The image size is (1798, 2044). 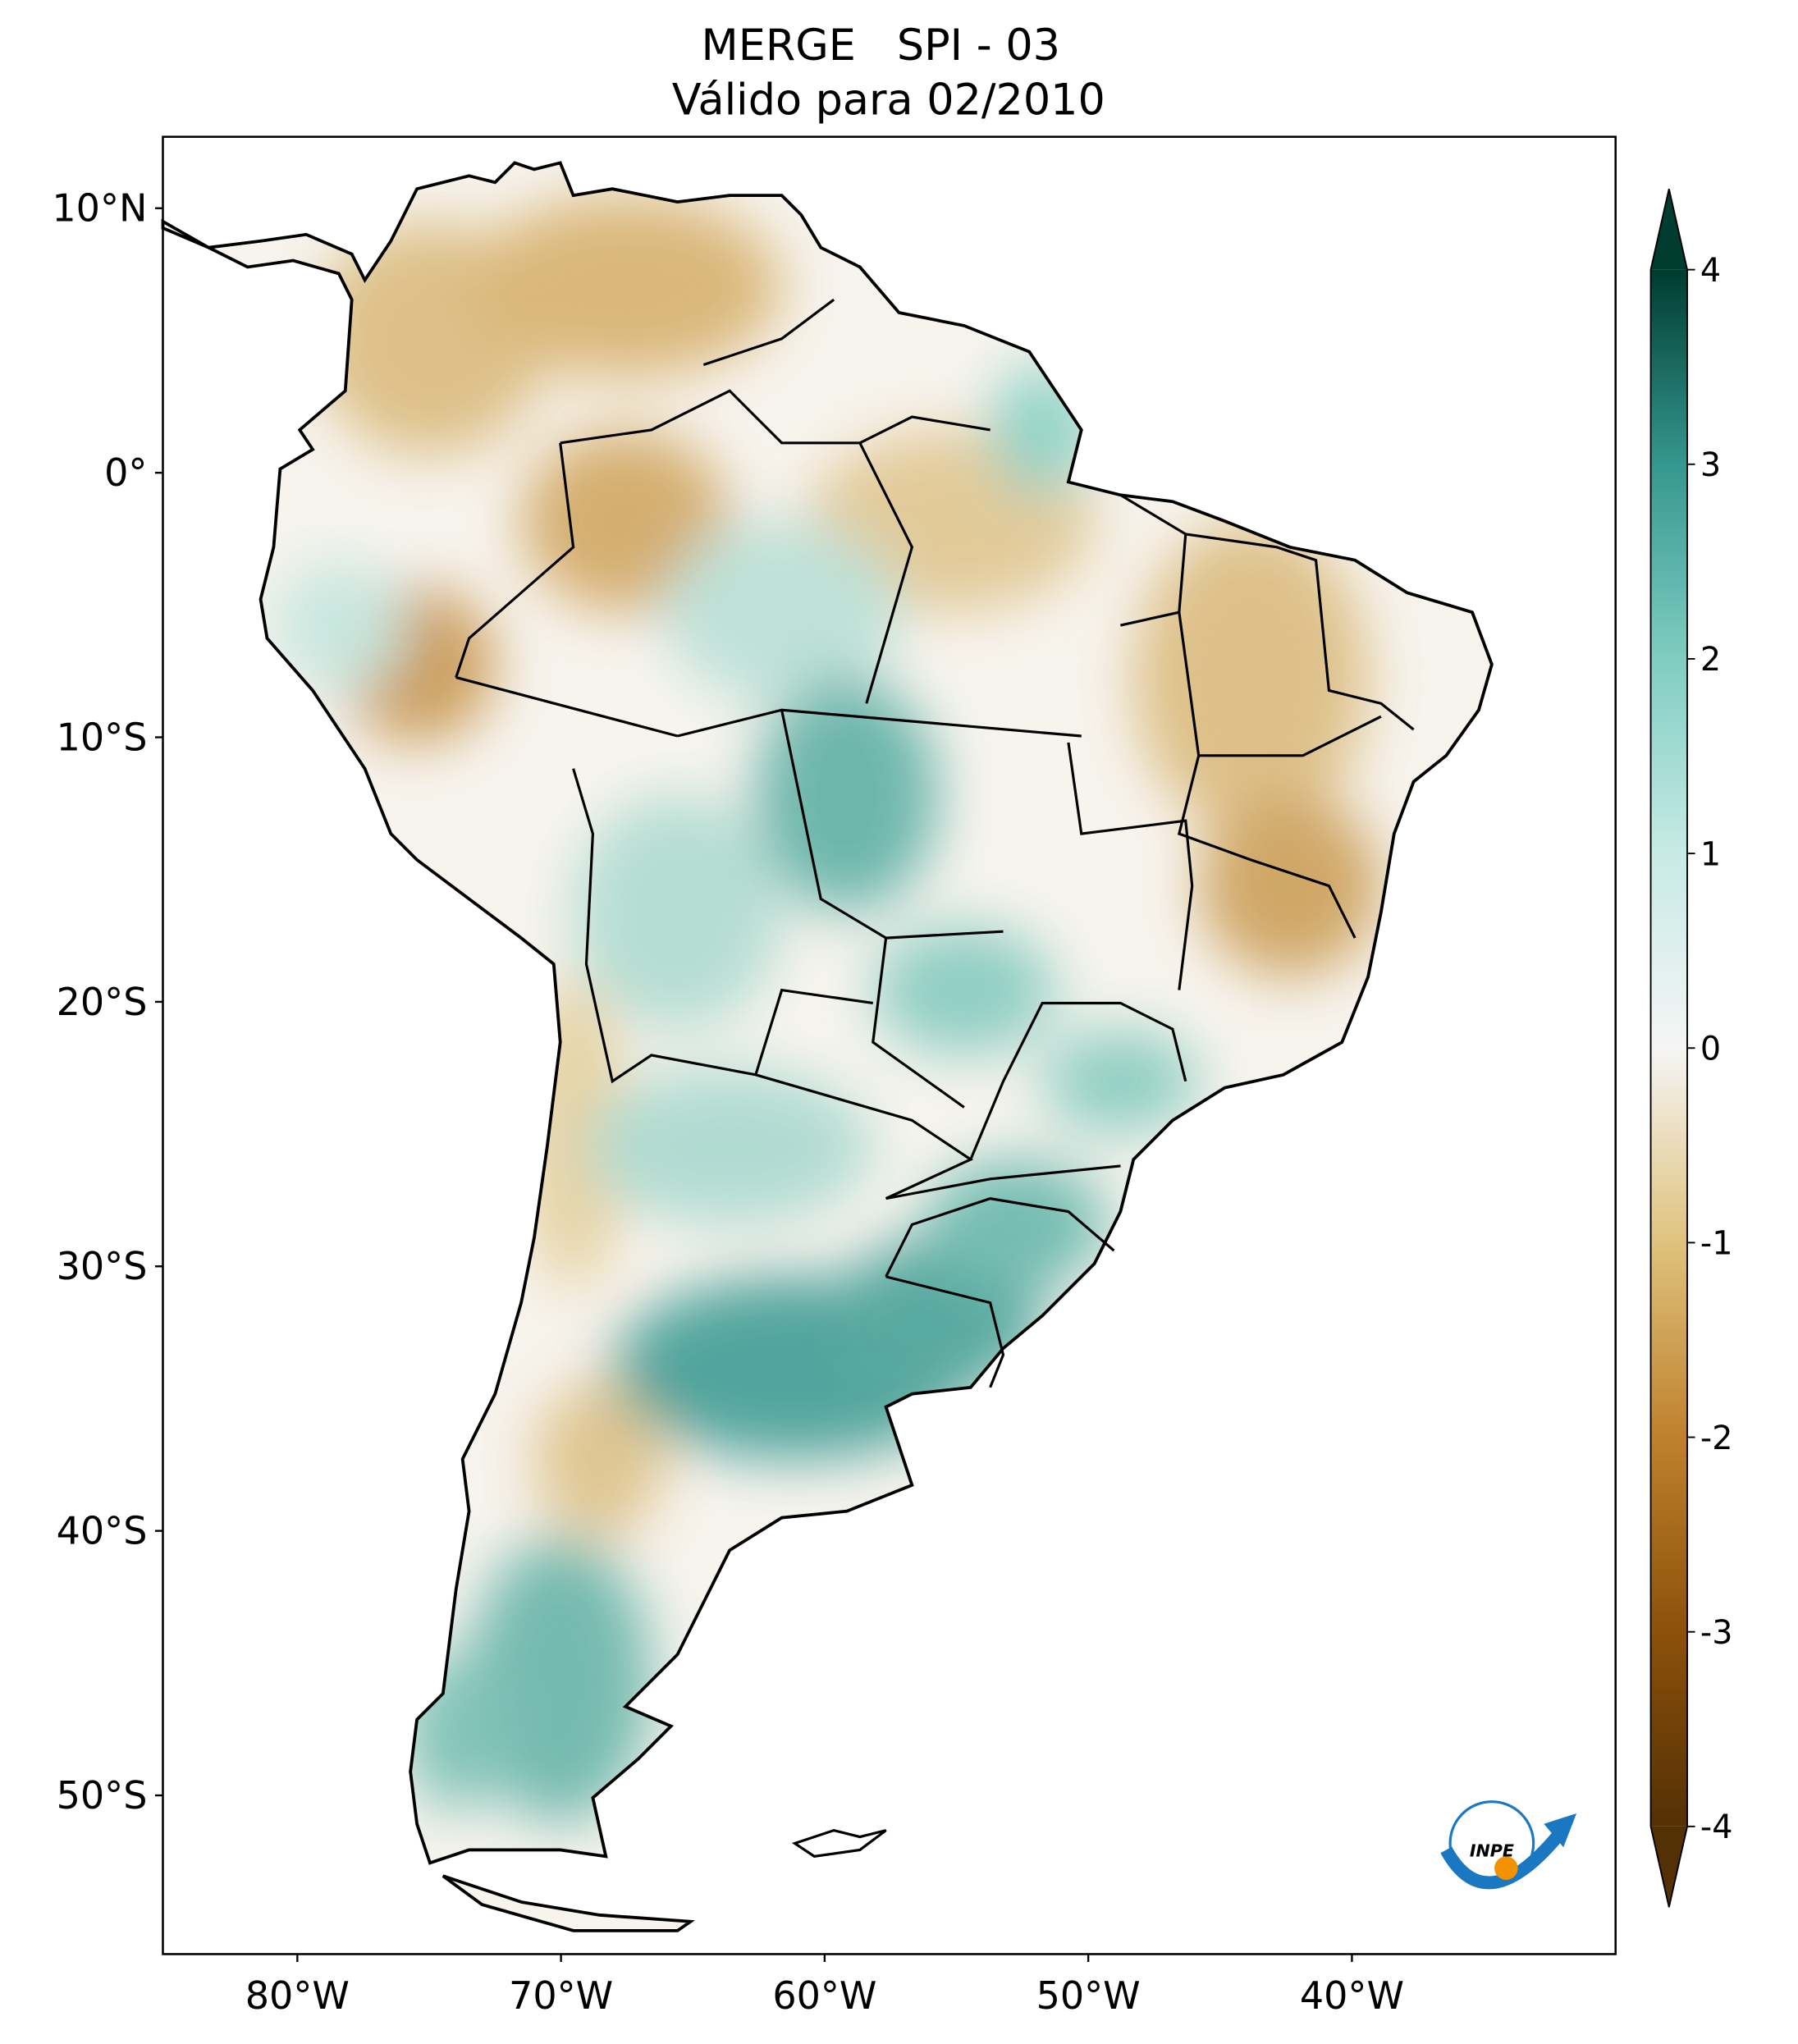 I want to click on falklands, so click(x=839, y=1843).